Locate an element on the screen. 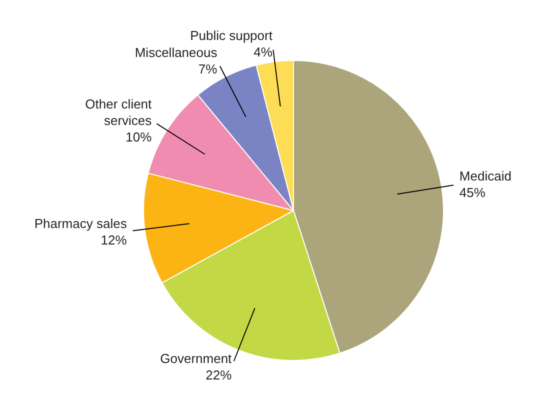 The image size is (542, 410). data-label: 12% is located at coordinates (114, 240).